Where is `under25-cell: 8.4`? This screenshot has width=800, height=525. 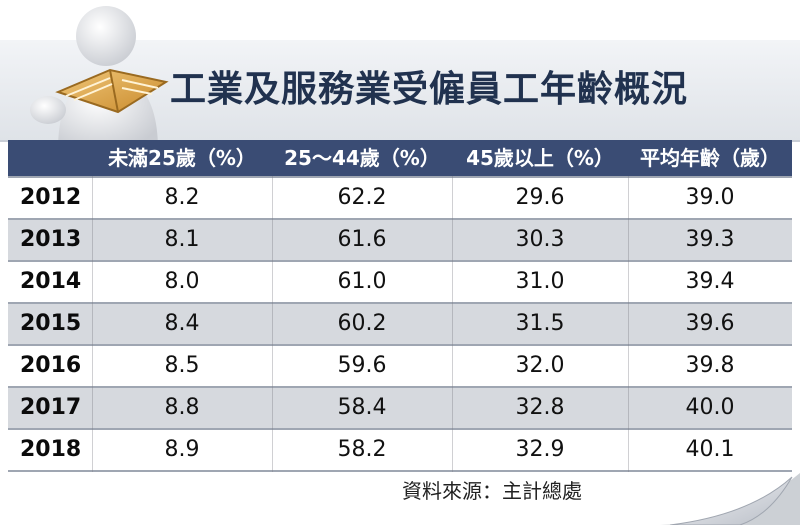 under25-cell: 8.4 is located at coordinates (182, 323).